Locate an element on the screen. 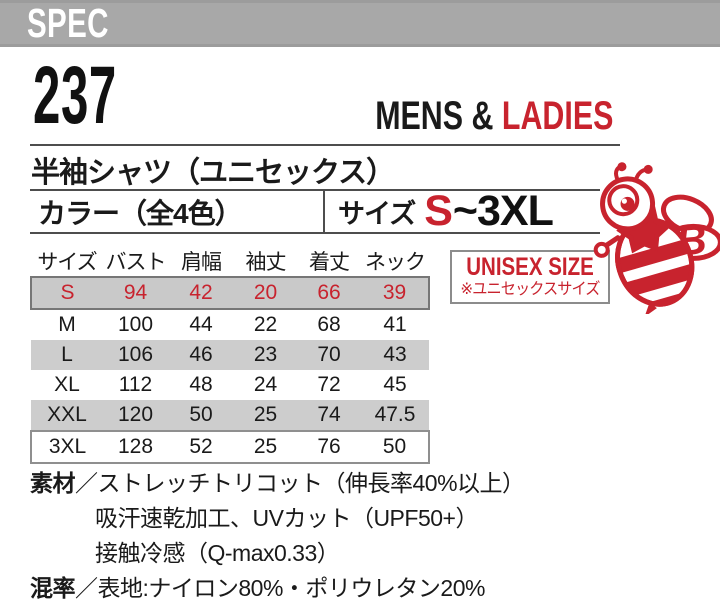 This screenshot has width=720, height=612. unisex-size-badge: UNISEX SIZE ※ユニセックスサイズ is located at coordinates (530, 277).